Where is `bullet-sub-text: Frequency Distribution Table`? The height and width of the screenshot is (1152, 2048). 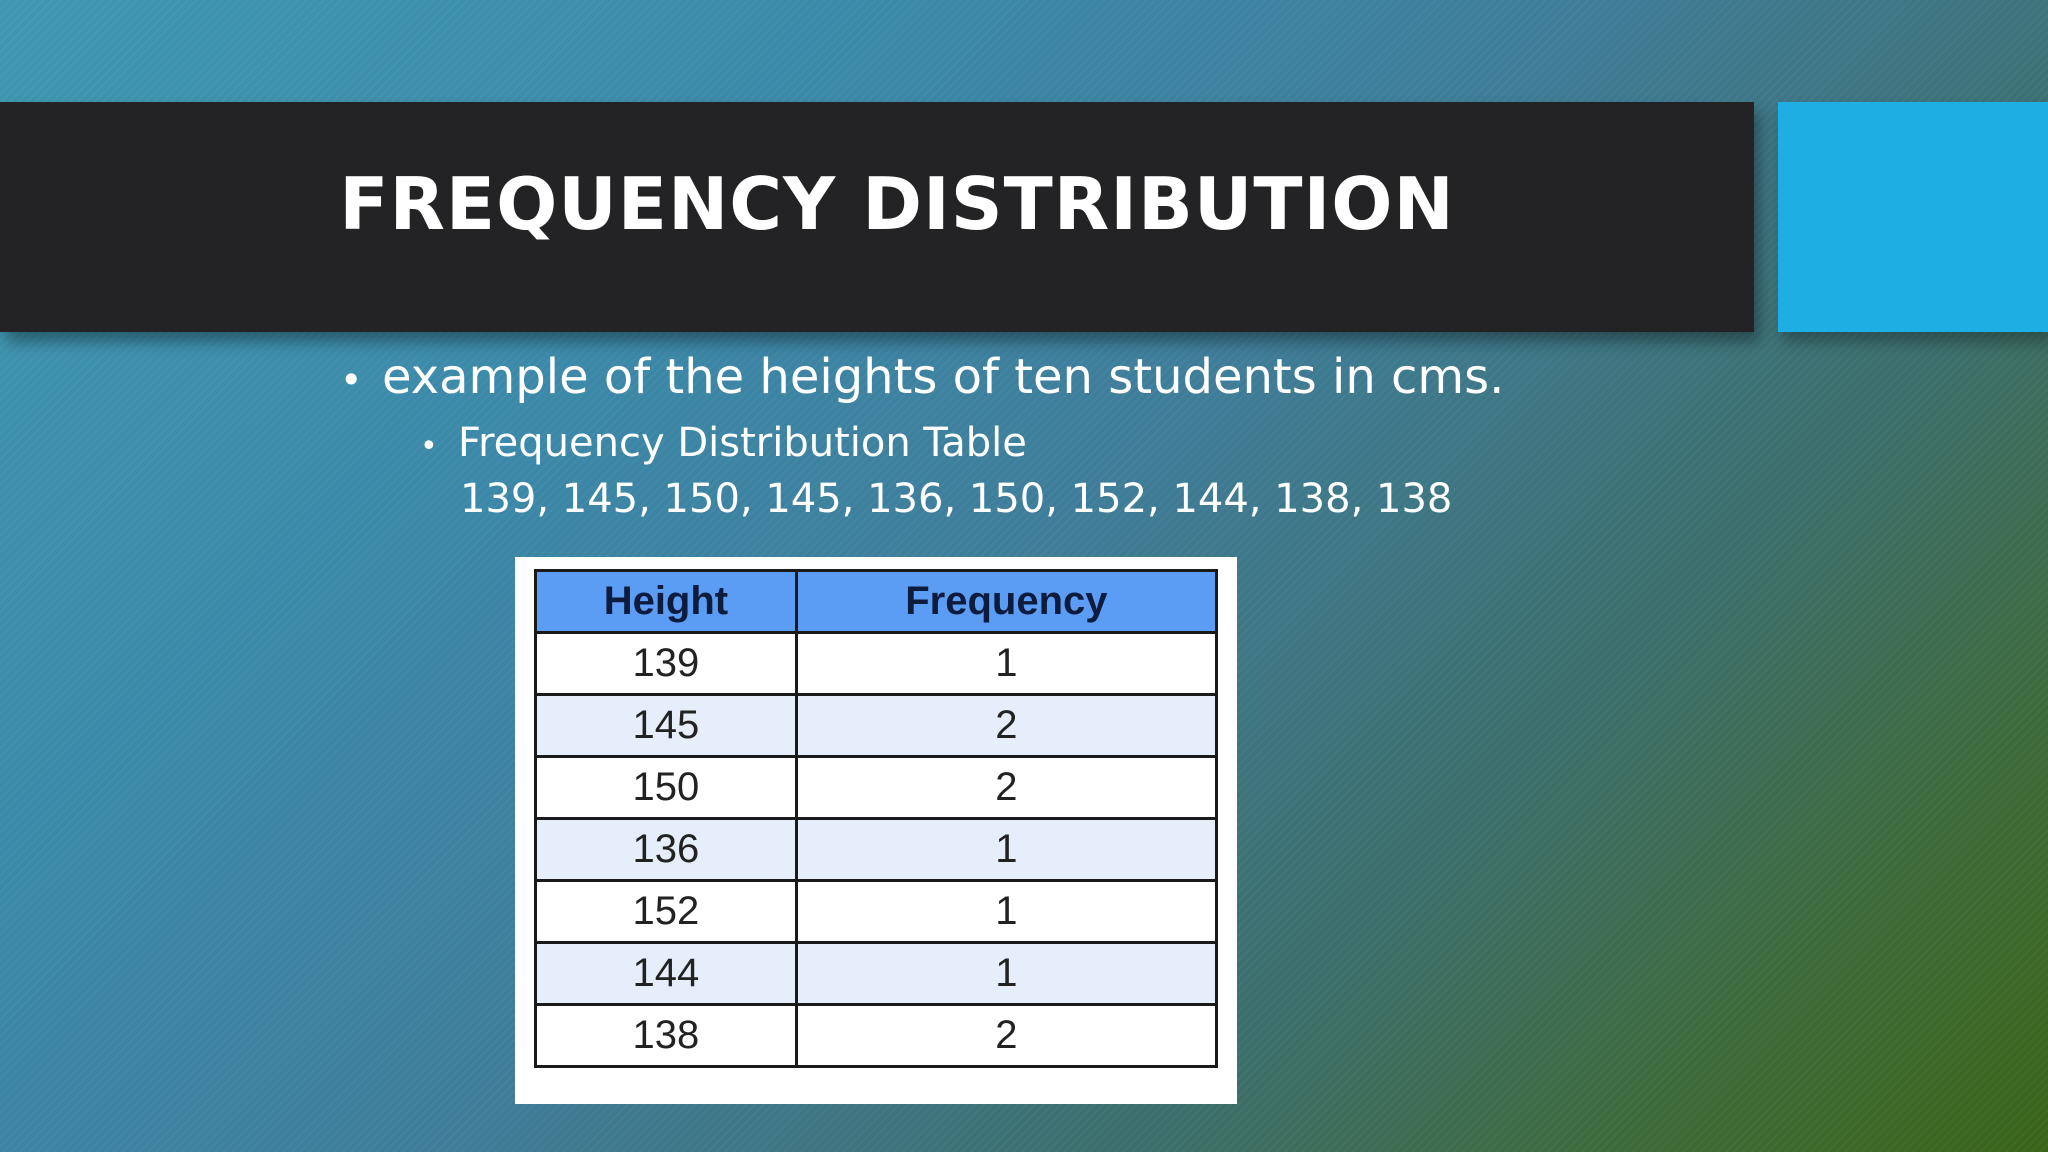 bullet-sub-text: Frequency Distribution Table is located at coordinates (742, 443).